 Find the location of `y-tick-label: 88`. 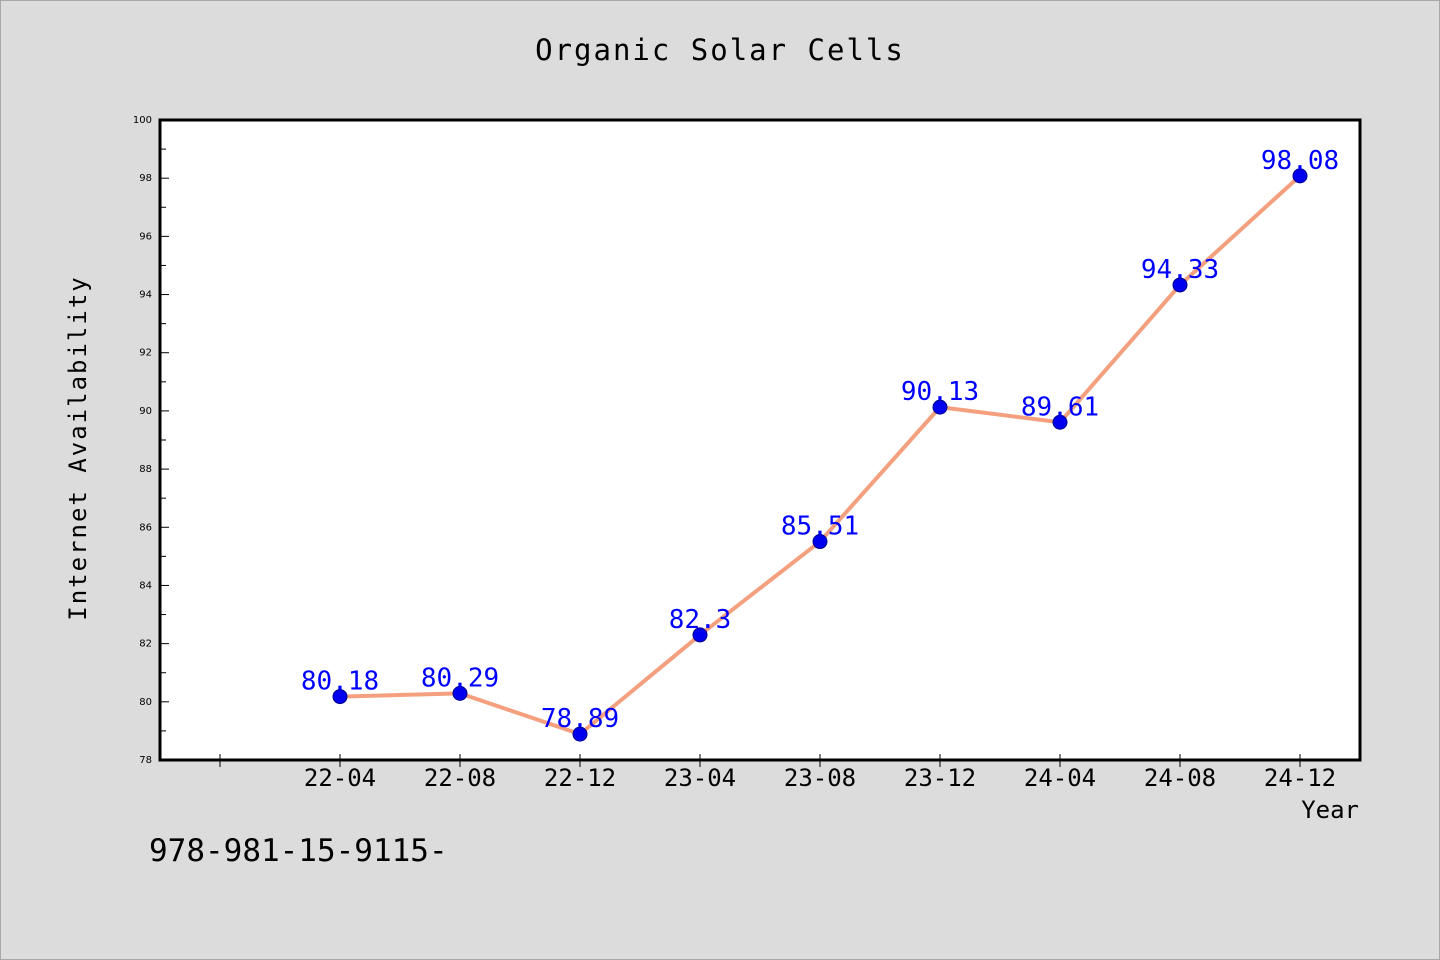

y-tick-label: 88 is located at coordinates (145, 469).